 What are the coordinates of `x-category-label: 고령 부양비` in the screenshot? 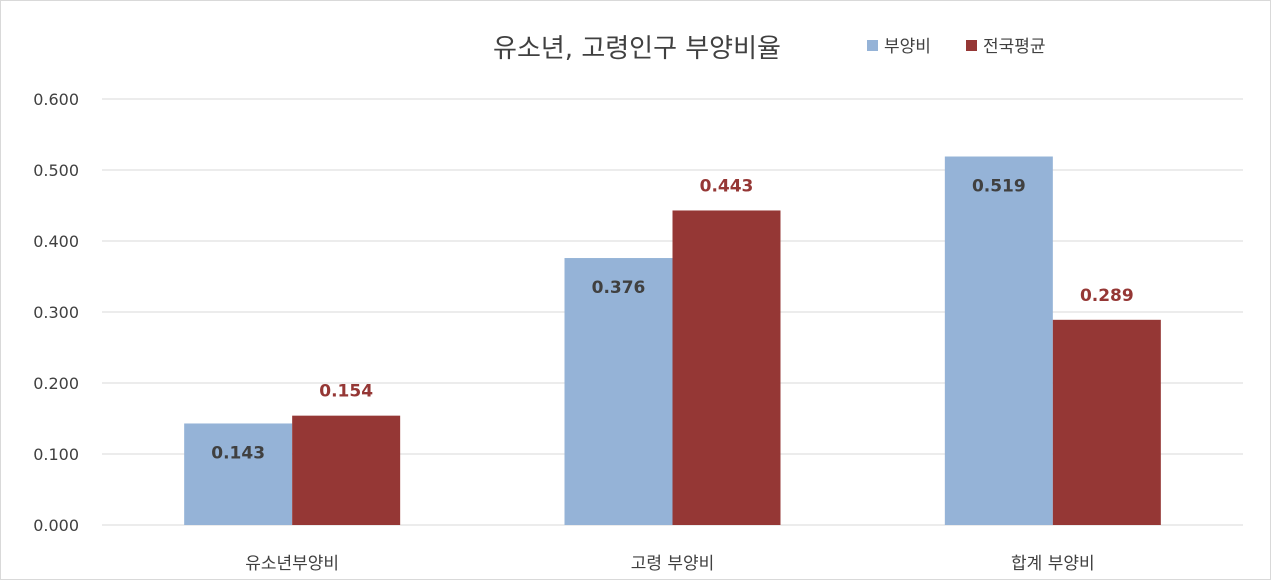 It's located at (673, 564).